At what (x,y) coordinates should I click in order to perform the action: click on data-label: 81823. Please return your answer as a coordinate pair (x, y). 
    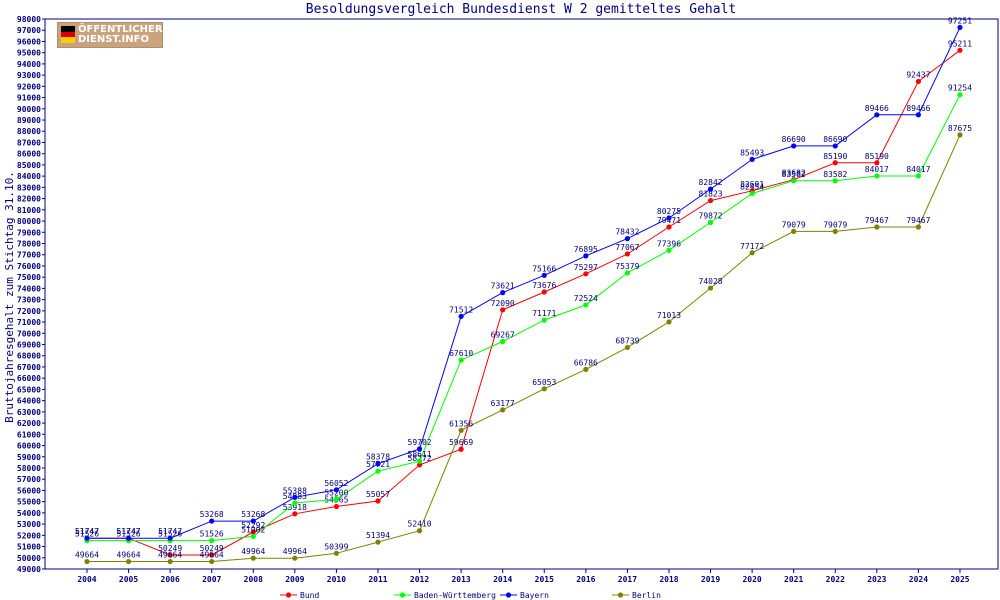
    Looking at the image, I should click on (711, 194).